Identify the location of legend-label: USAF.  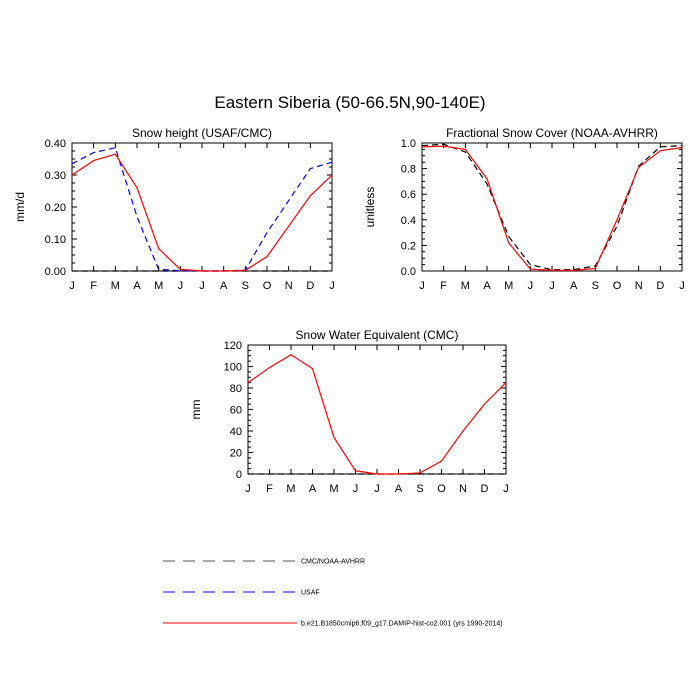
(310, 593).